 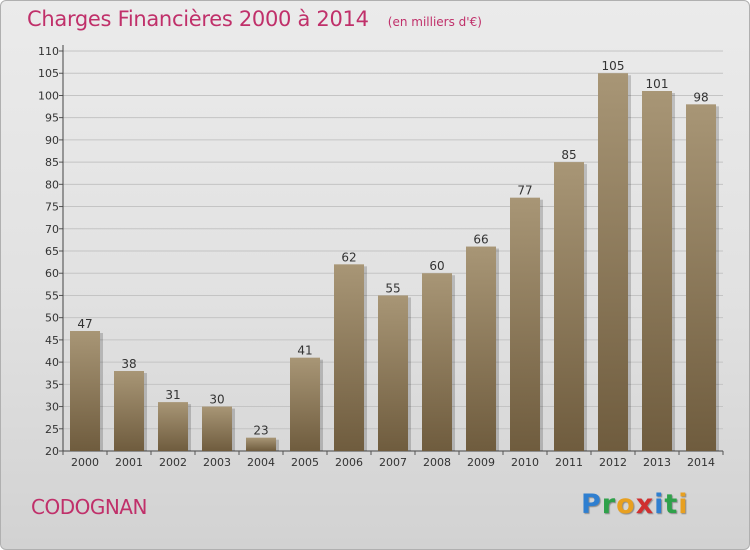 I want to click on y-tick-label: 95, so click(x=52, y=118).